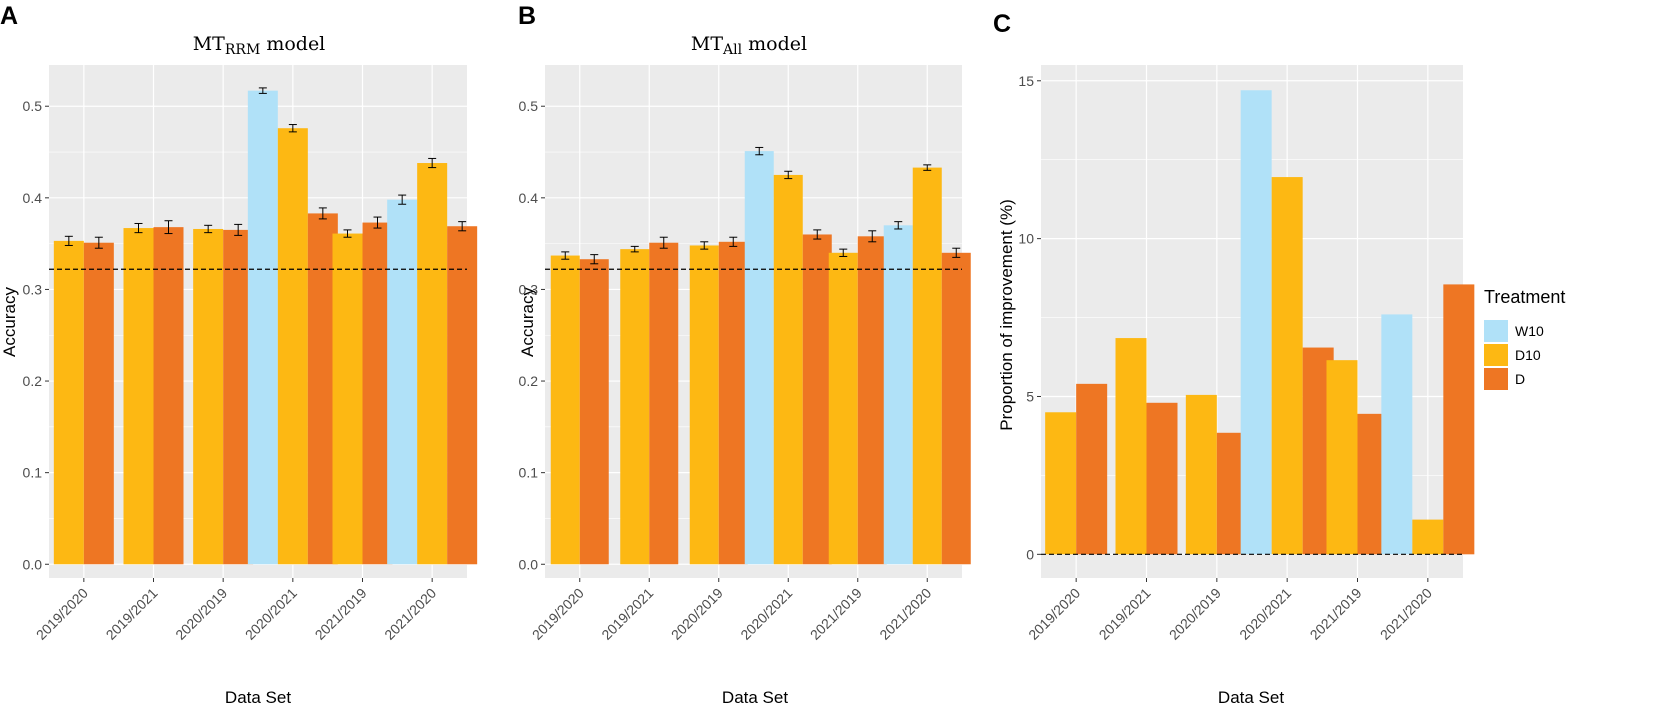 The height and width of the screenshot is (709, 1654). What do you see at coordinates (1002, 24) in the screenshot?
I see `panel-letter-c: C` at bounding box center [1002, 24].